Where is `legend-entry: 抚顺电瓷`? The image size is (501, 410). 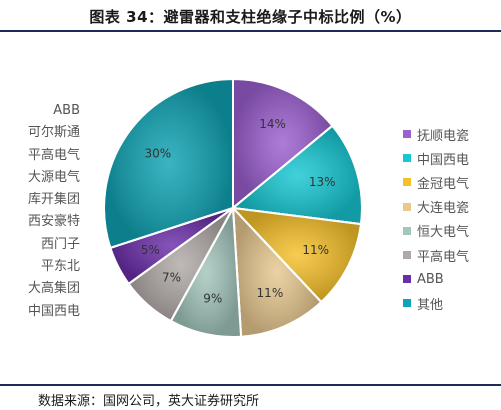
legend-entry: 抚顺电瓷 is located at coordinates (436, 134).